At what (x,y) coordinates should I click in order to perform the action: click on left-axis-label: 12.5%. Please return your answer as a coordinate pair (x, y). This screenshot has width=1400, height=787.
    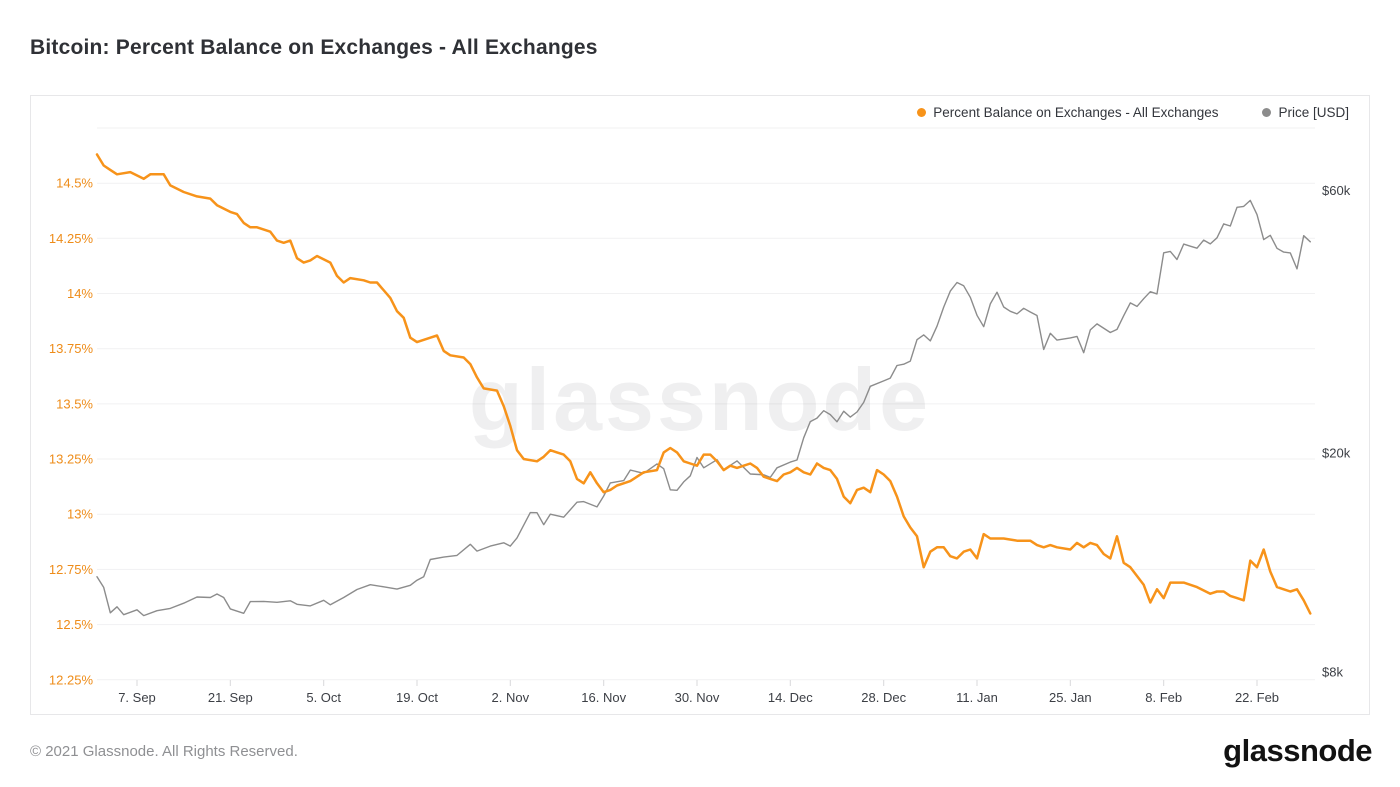
    Looking at the image, I should click on (74, 624).